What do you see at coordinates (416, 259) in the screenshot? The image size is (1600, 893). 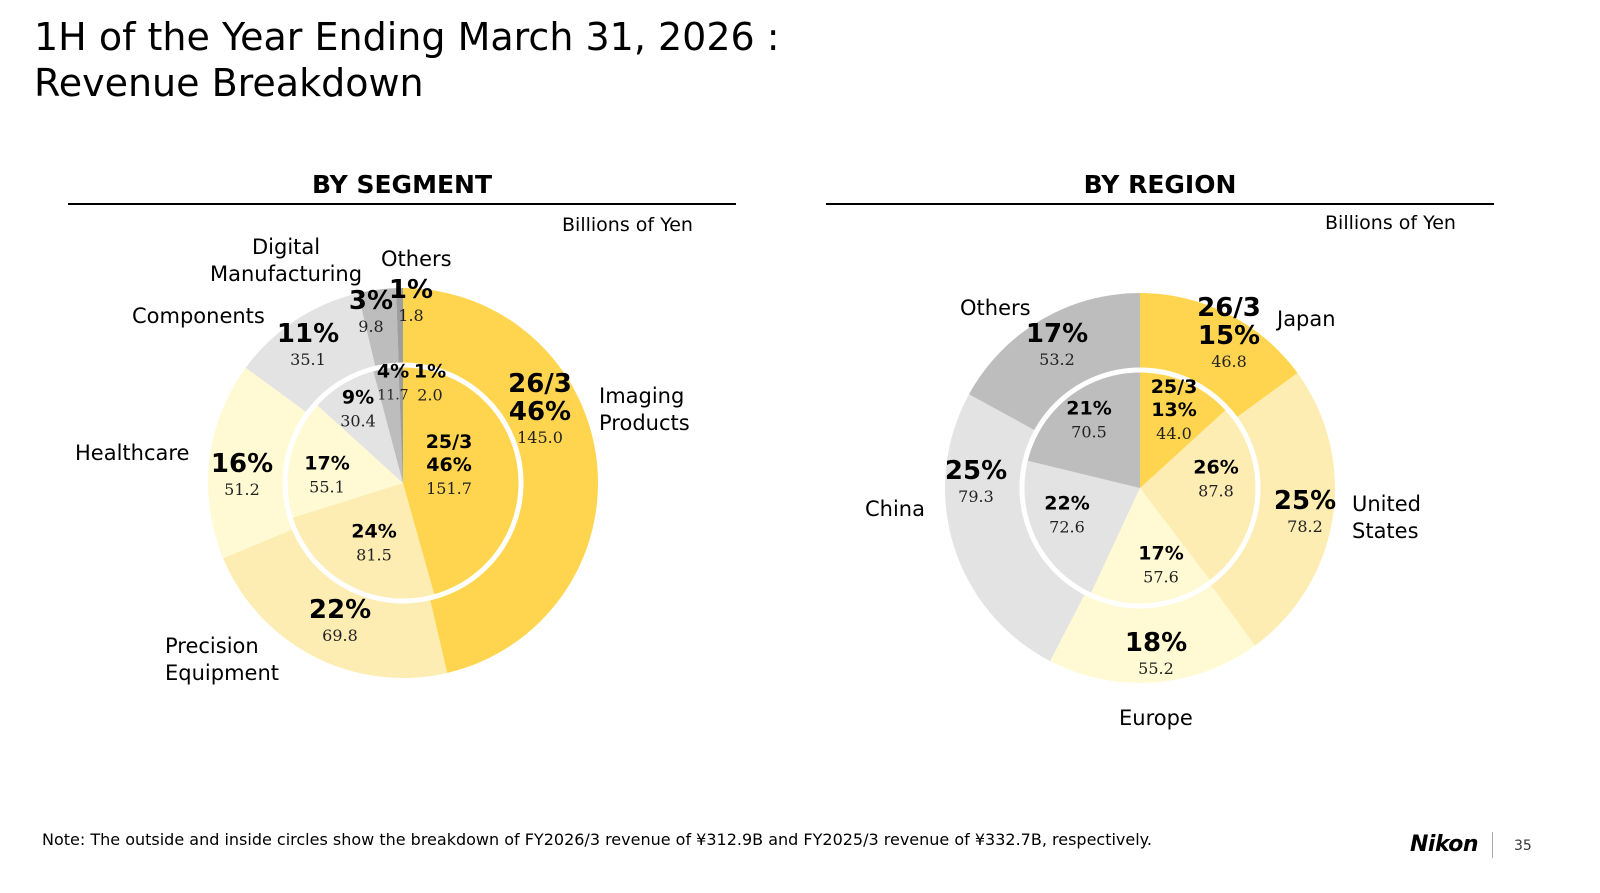 I see `label-segment-others: Others` at bounding box center [416, 259].